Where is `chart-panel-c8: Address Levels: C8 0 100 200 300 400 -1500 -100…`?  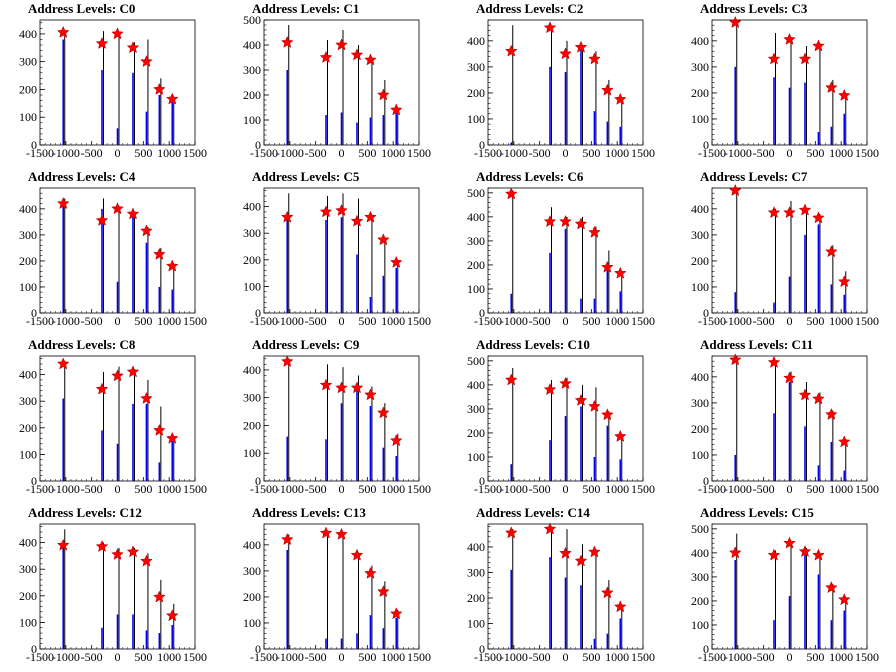
chart-panel-c8: Address Levels: C8 0 100 200 300 400 -1500 -100… is located at coordinates (112, 420).